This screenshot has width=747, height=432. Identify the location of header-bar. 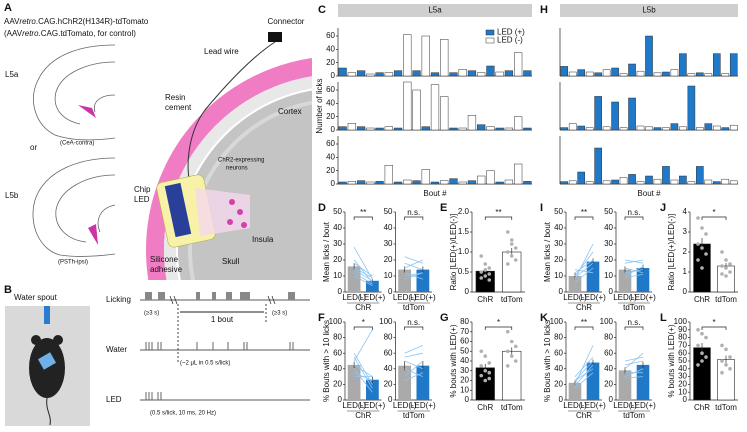
(649, 10).